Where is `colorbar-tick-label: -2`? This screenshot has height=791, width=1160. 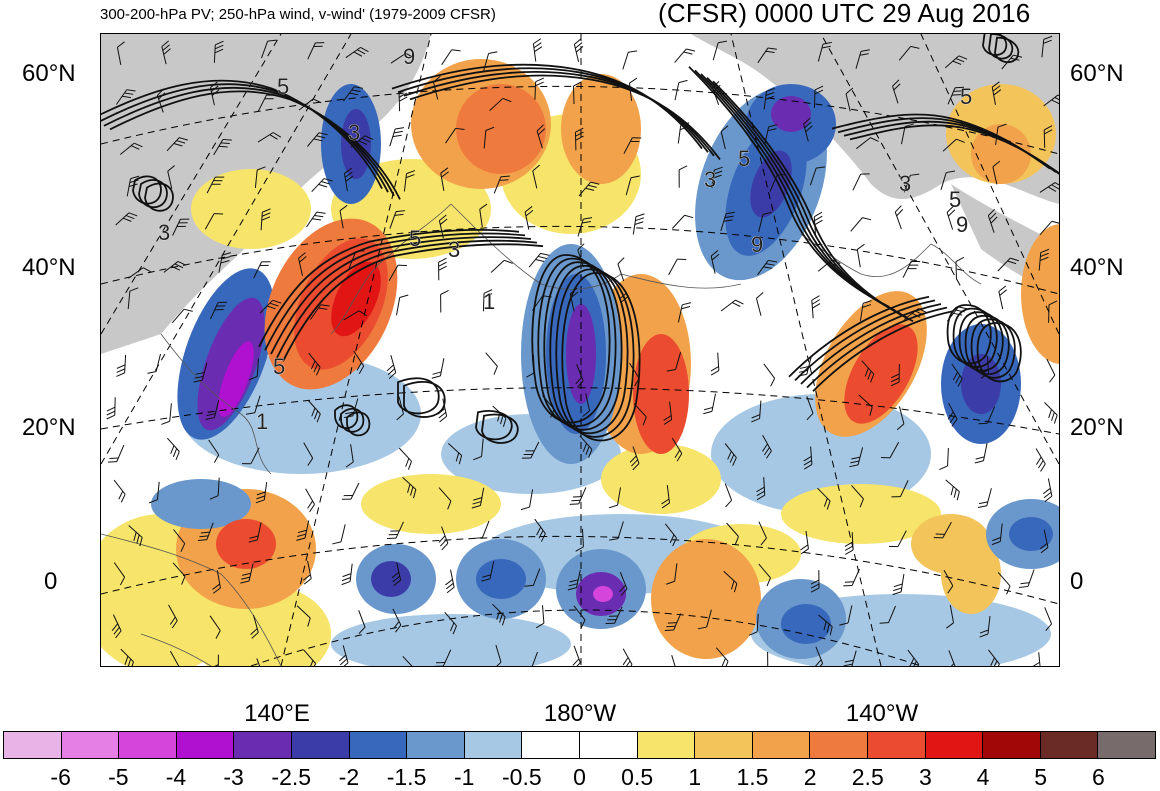
colorbar-tick-label: -2 is located at coordinates (349, 777).